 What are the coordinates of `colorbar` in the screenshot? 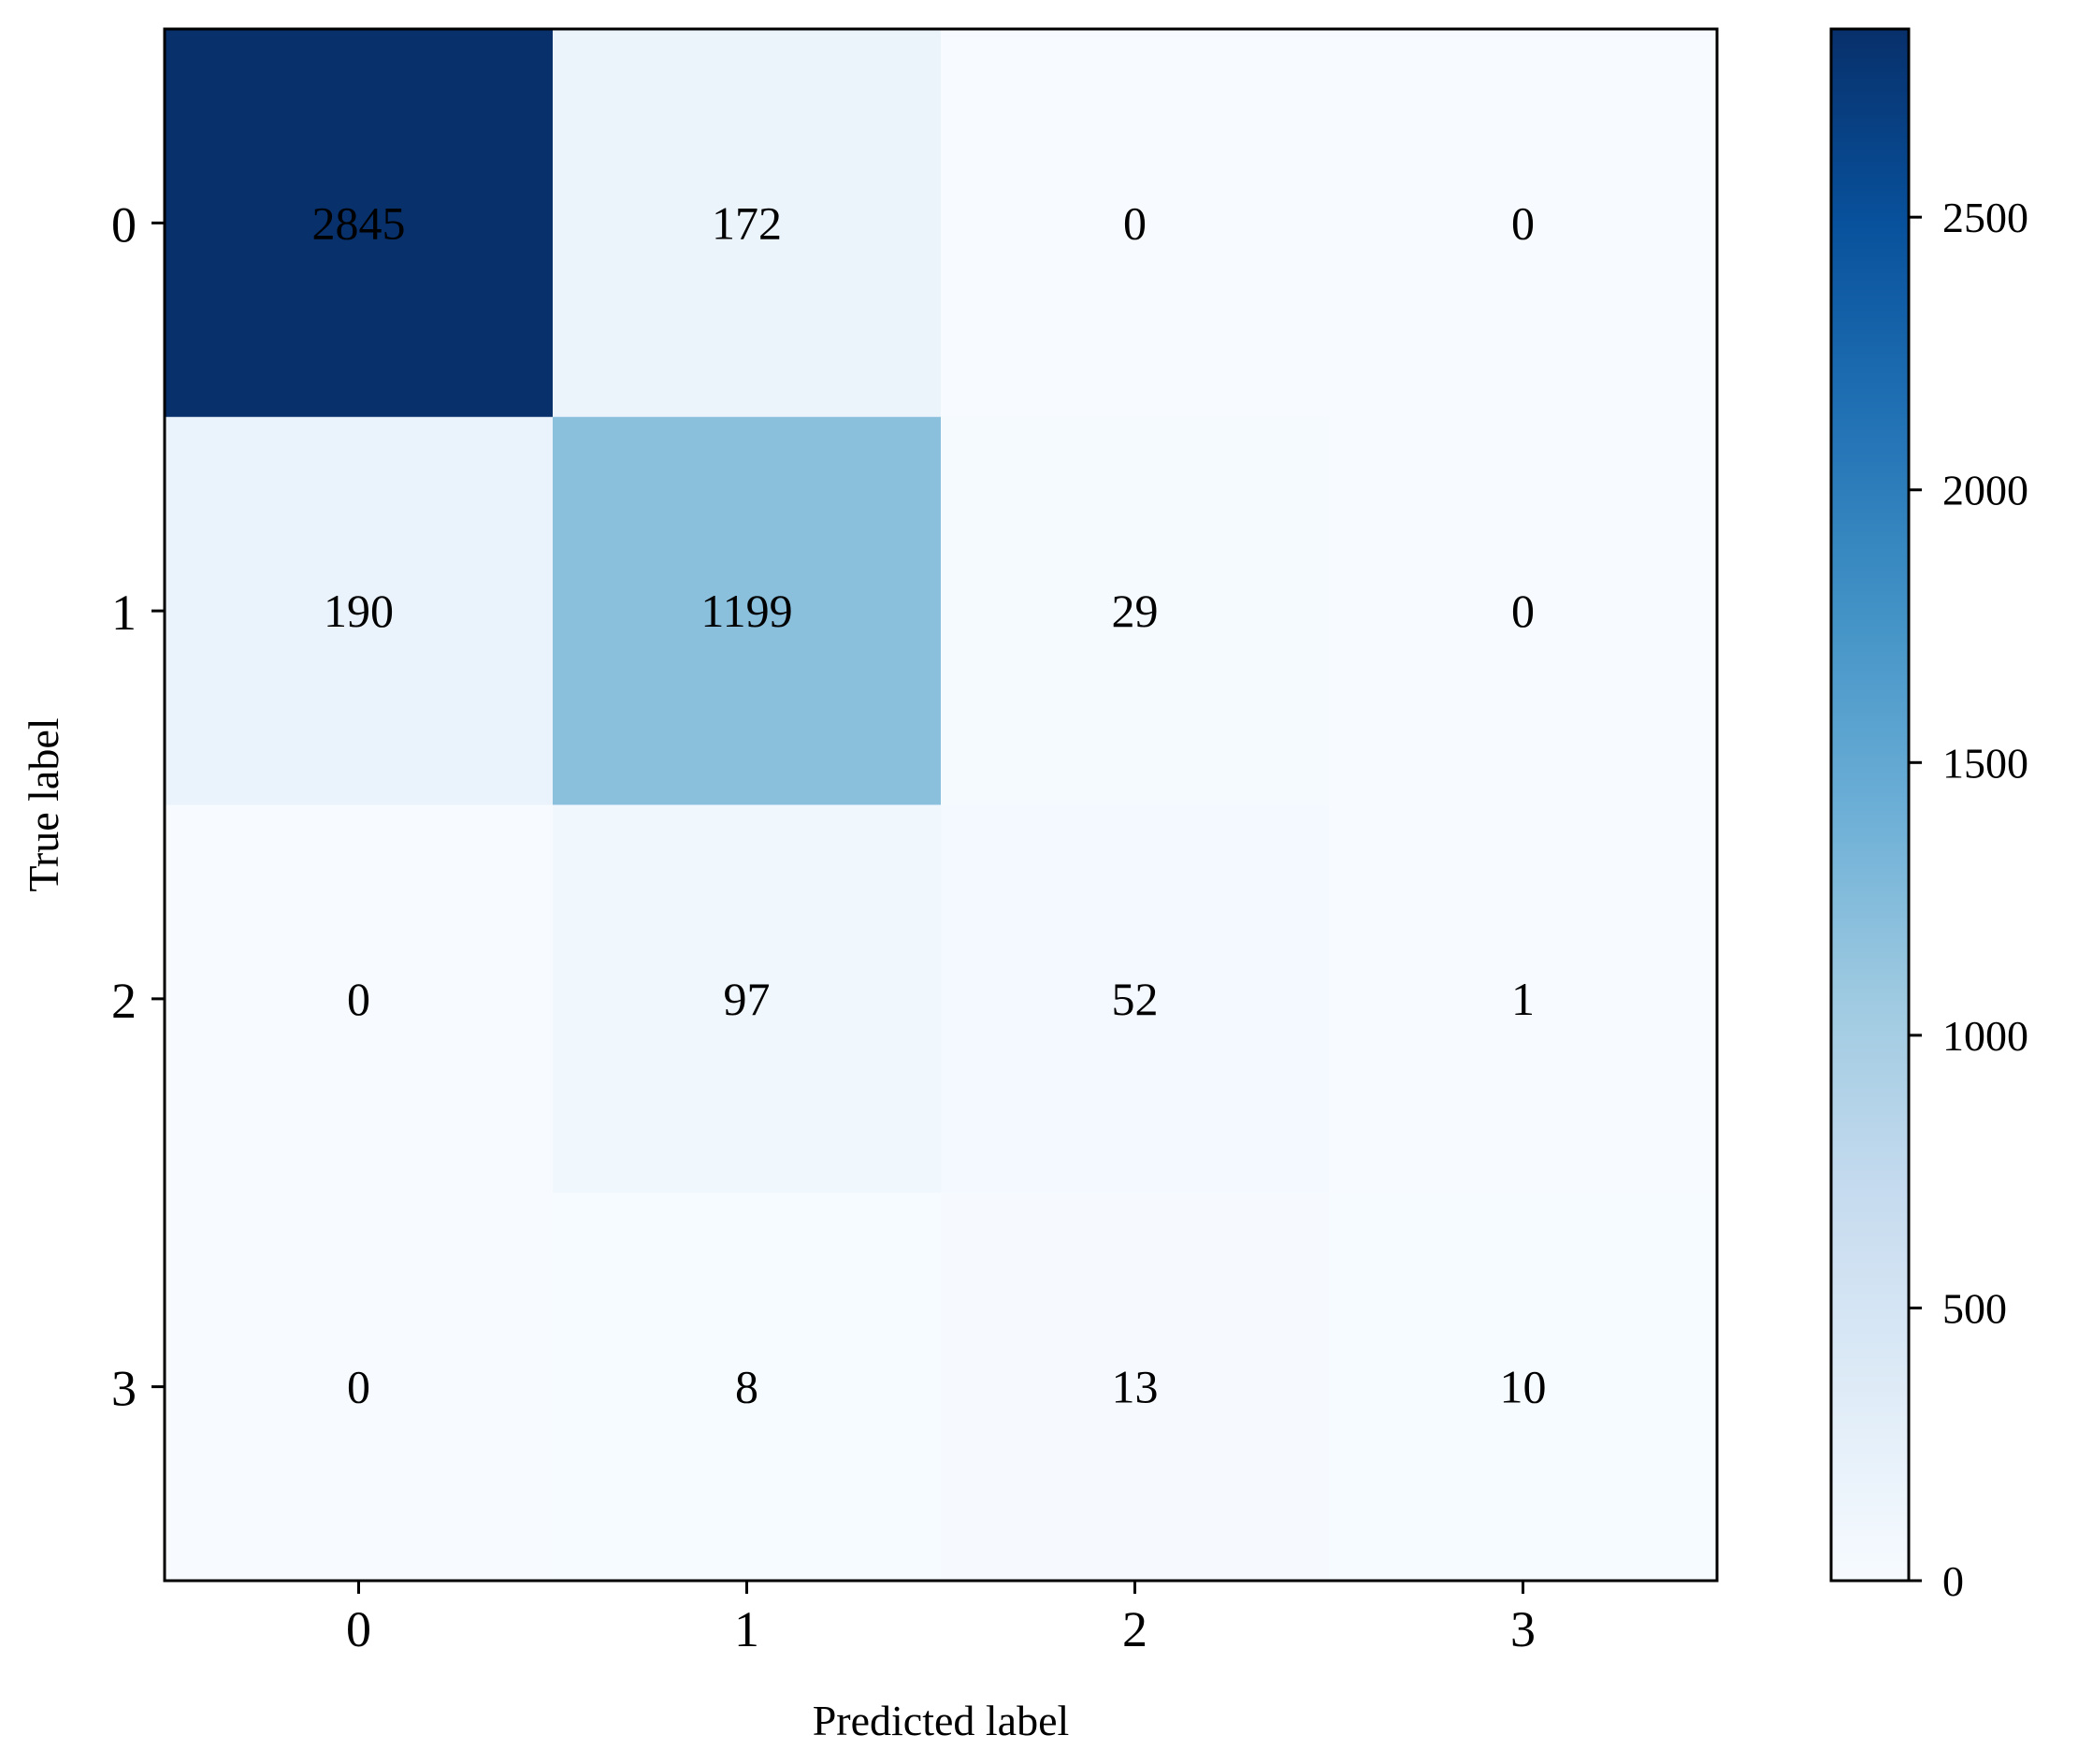 It's located at (1870, 805).